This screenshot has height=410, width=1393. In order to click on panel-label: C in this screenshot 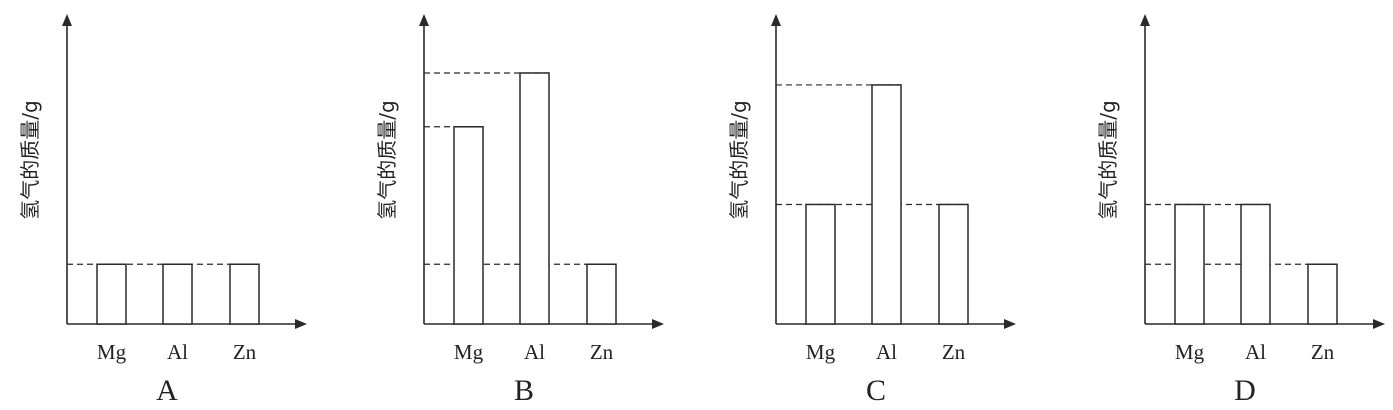, I will do `click(876, 390)`.